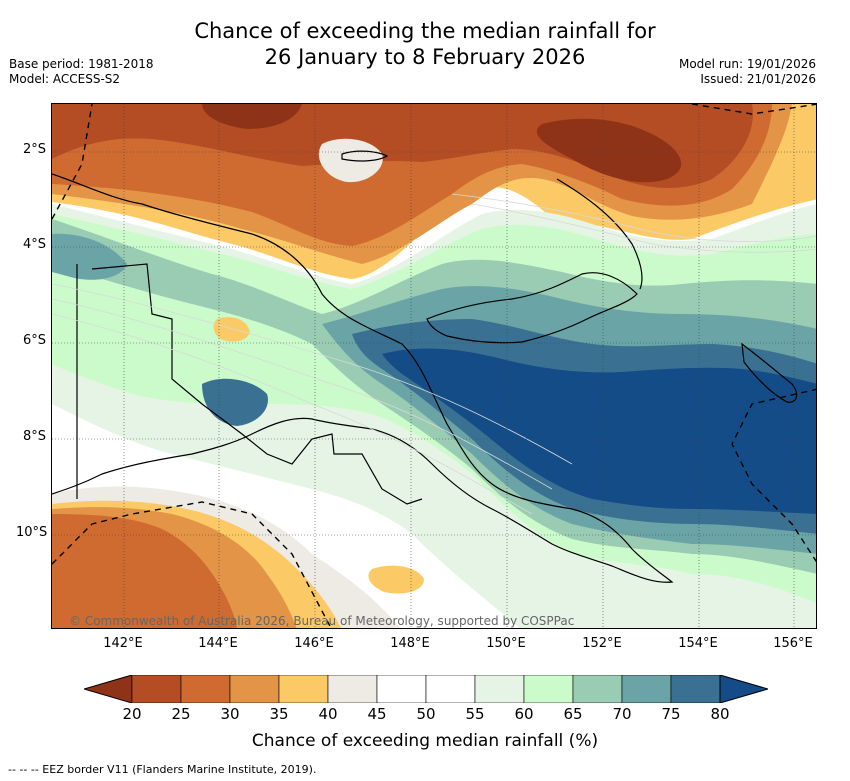  What do you see at coordinates (671, 714) in the screenshot?
I see `colorbar-tick-75: 75` at bounding box center [671, 714].